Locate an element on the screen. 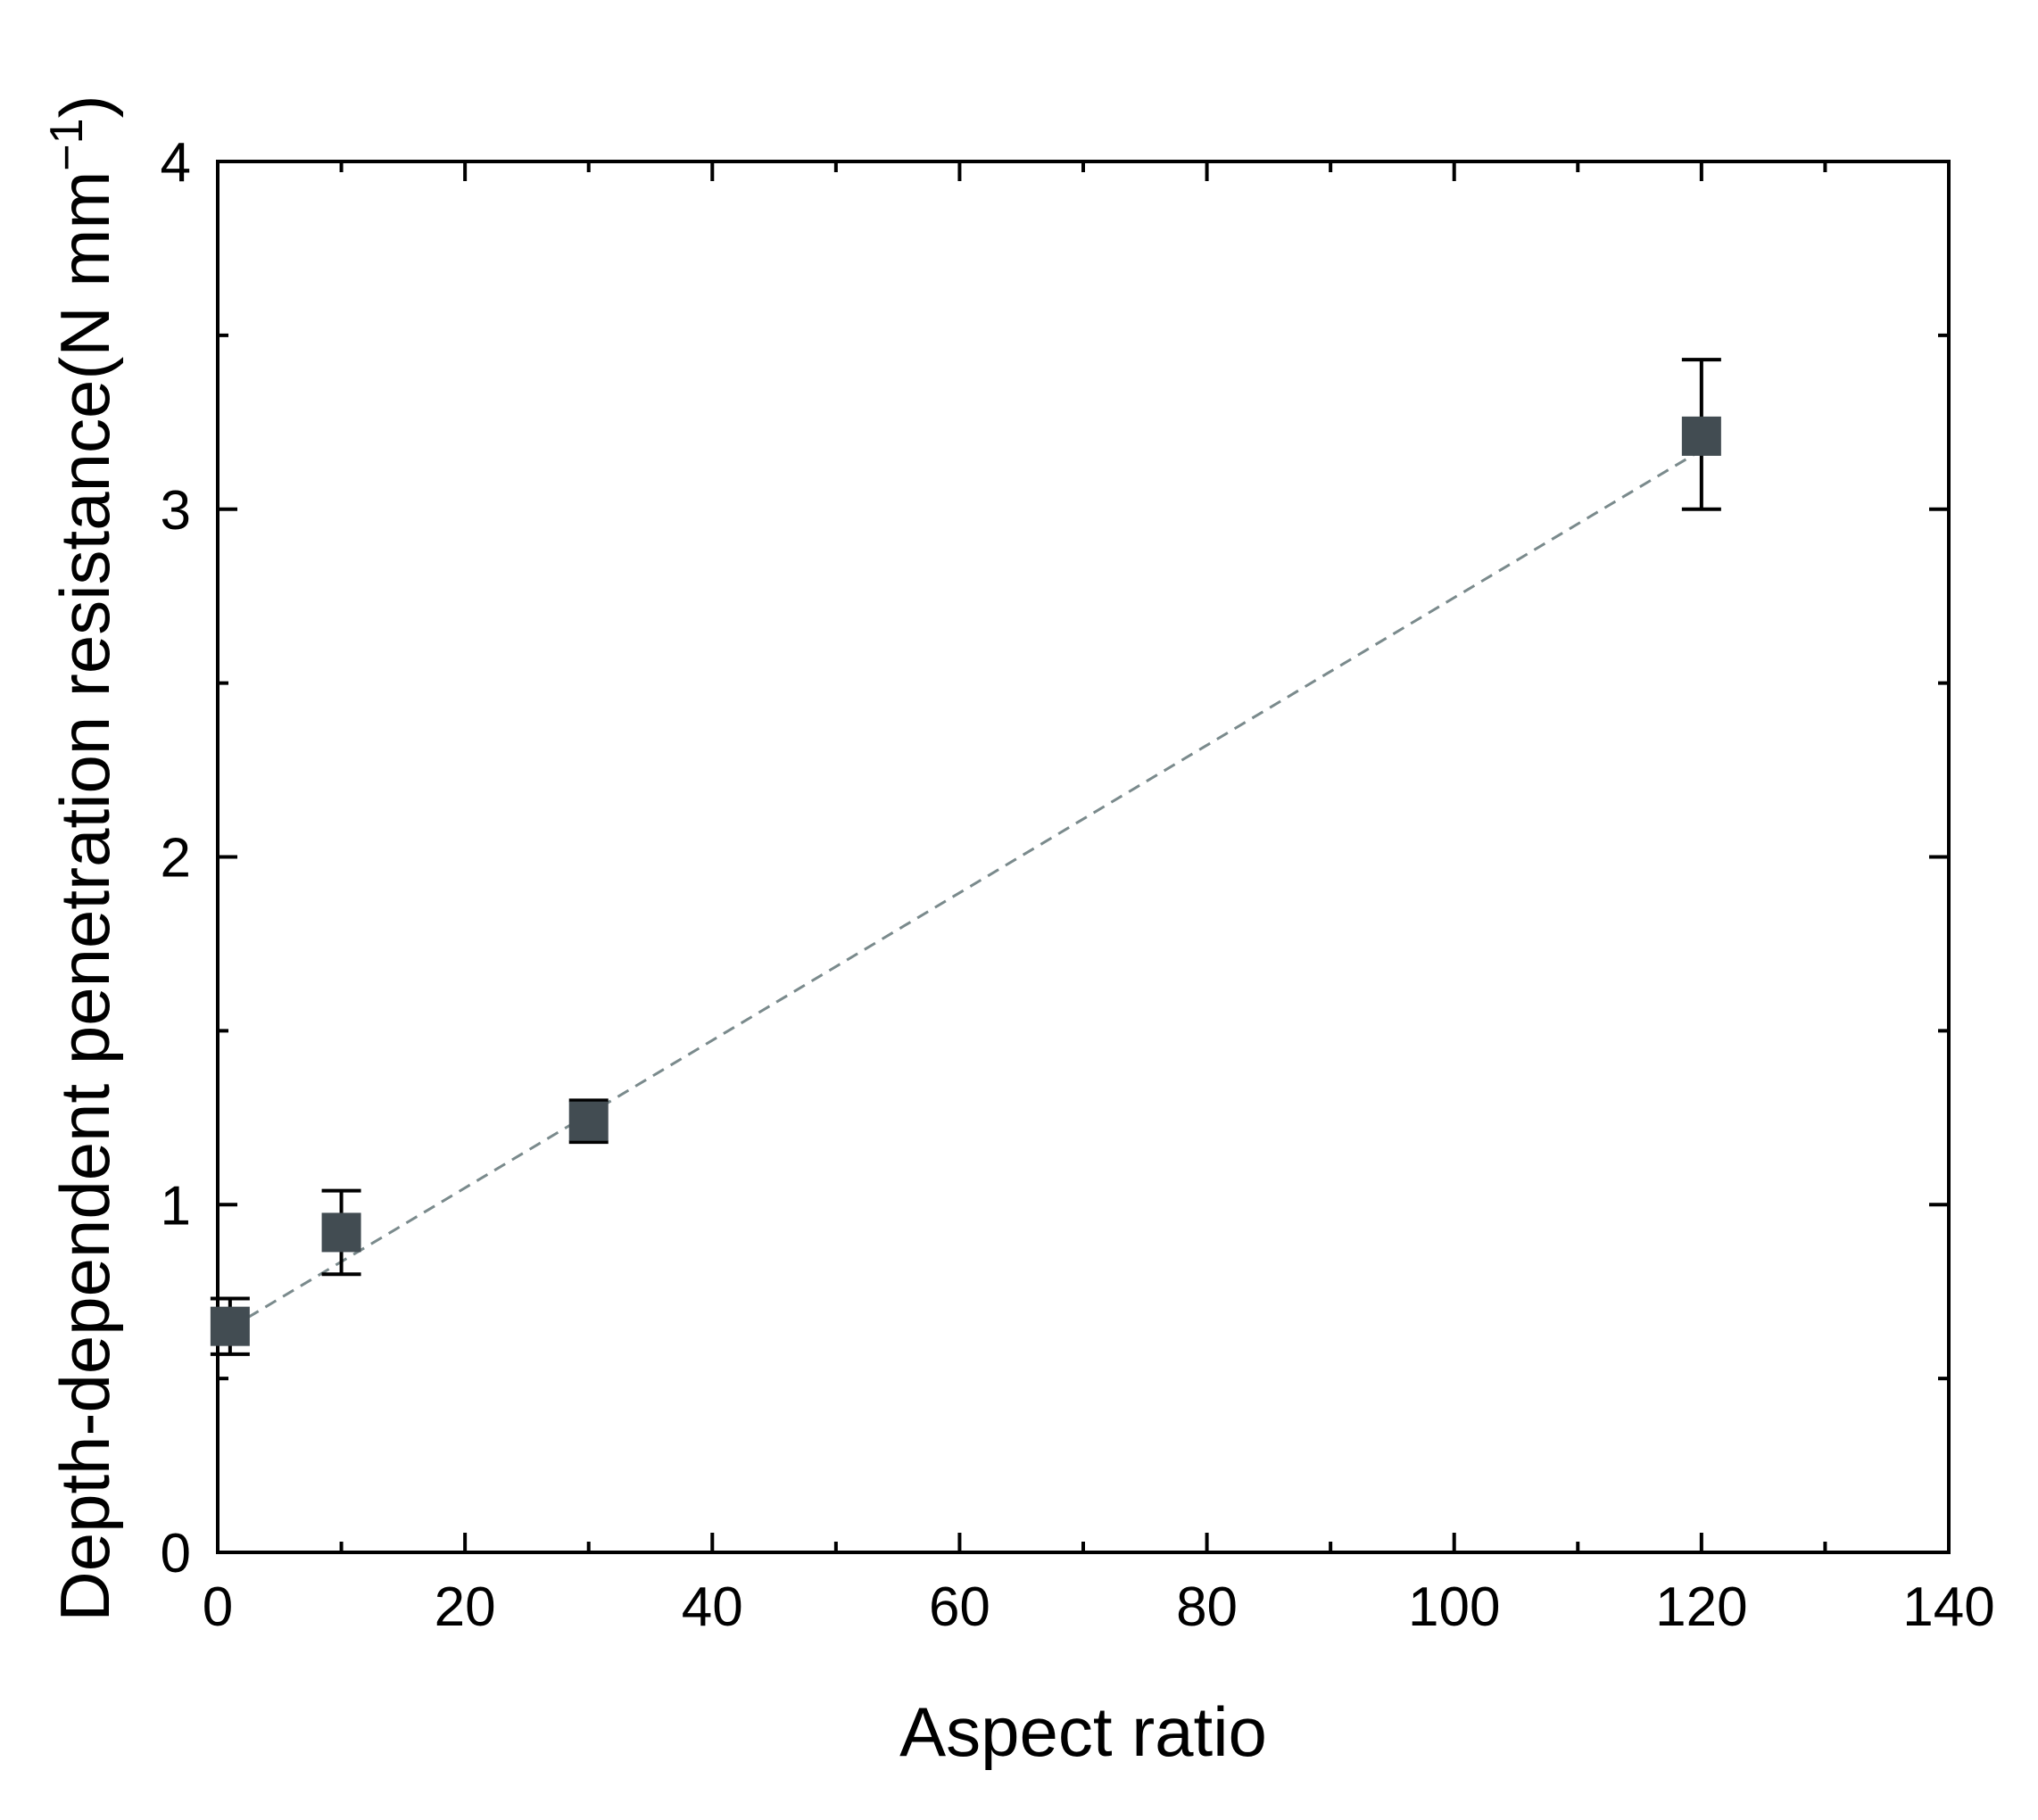 This screenshot has width=2038, height=1820. x-tick-label: 80 is located at coordinates (1207, 1607).